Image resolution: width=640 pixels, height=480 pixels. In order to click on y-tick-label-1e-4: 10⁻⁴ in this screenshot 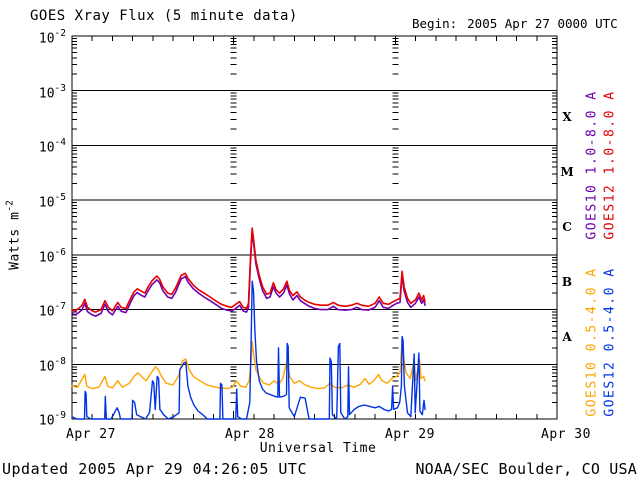, I will do `click(52, 146)`.